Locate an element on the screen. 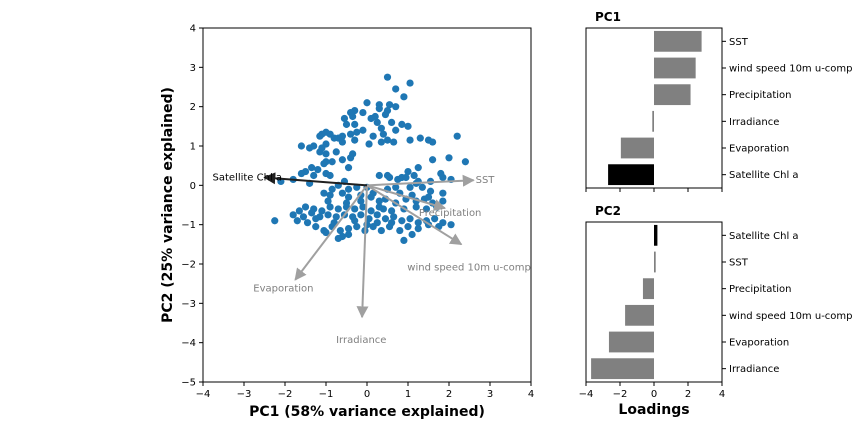 This screenshot has height=432, width=864. y-tick-label: −5 is located at coordinates (188, 383).